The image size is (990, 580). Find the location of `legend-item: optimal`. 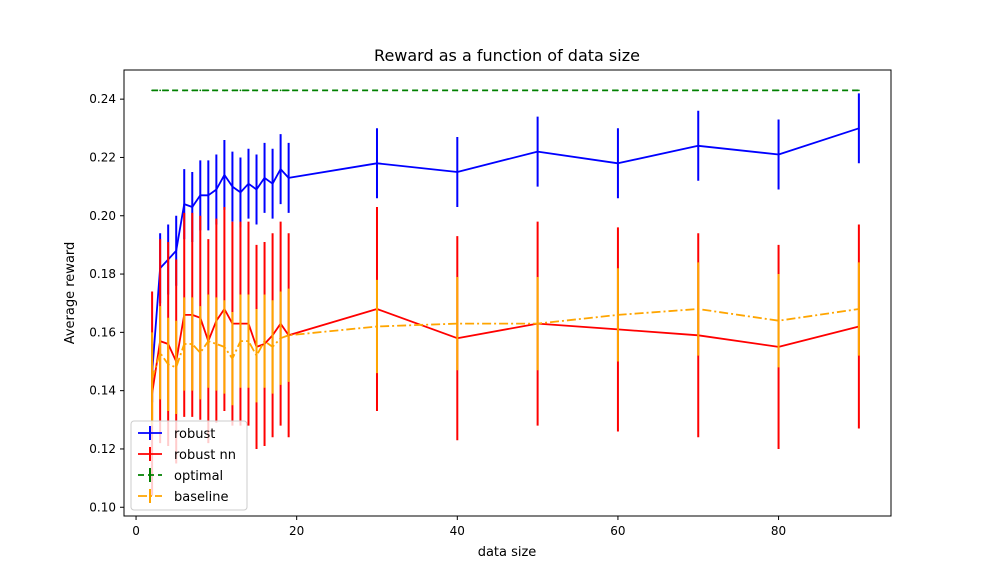

legend-item: optimal is located at coordinates (180, 476).